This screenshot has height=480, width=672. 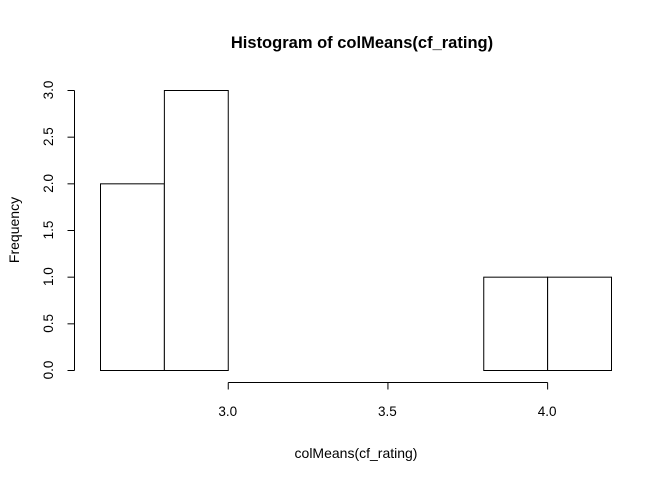 I want to click on y-tick-label: 2.0, so click(x=48, y=183).